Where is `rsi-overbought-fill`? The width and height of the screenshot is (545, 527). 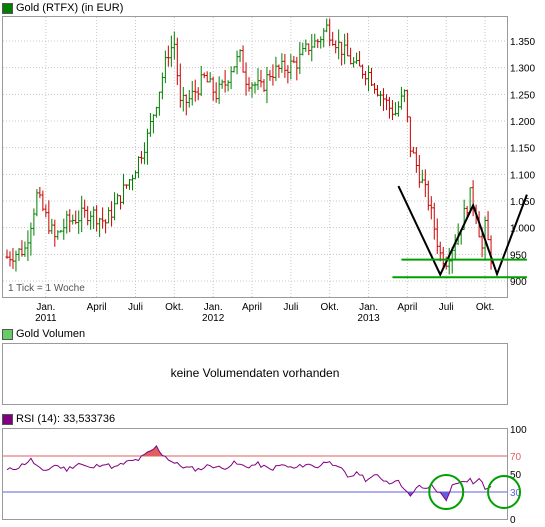 rsi-overbought-fill is located at coordinates (152, 450).